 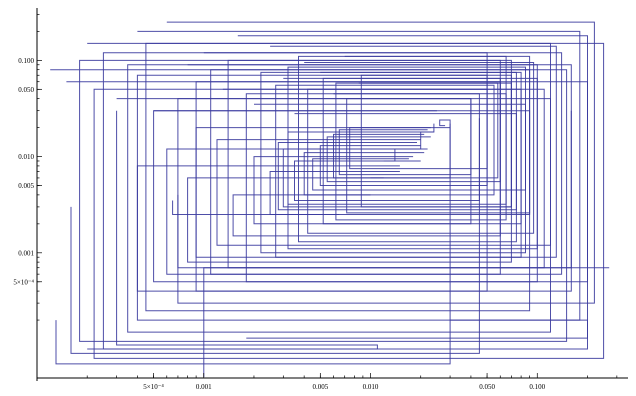 I want to click on x-tick-label: 0.001, so click(x=204, y=387).